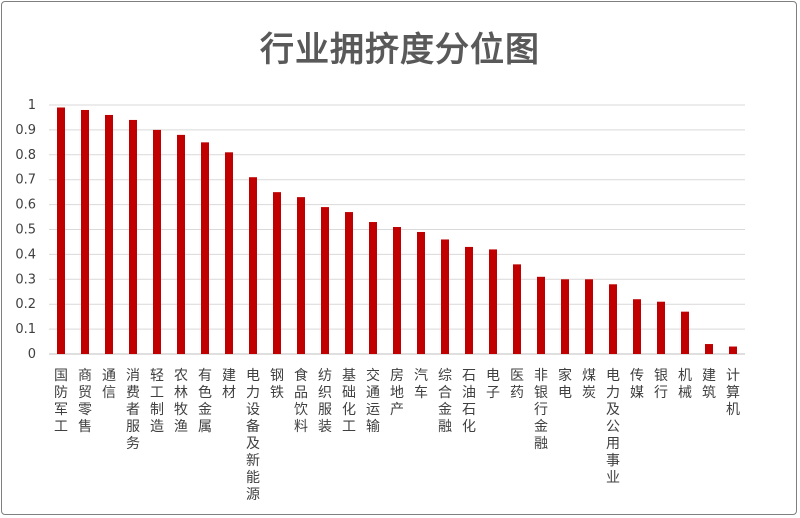 Image resolution: width=800 pixels, height=518 pixels. Describe the element at coordinates (661, 384) in the screenshot. I see `category-label: 银行` at that location.